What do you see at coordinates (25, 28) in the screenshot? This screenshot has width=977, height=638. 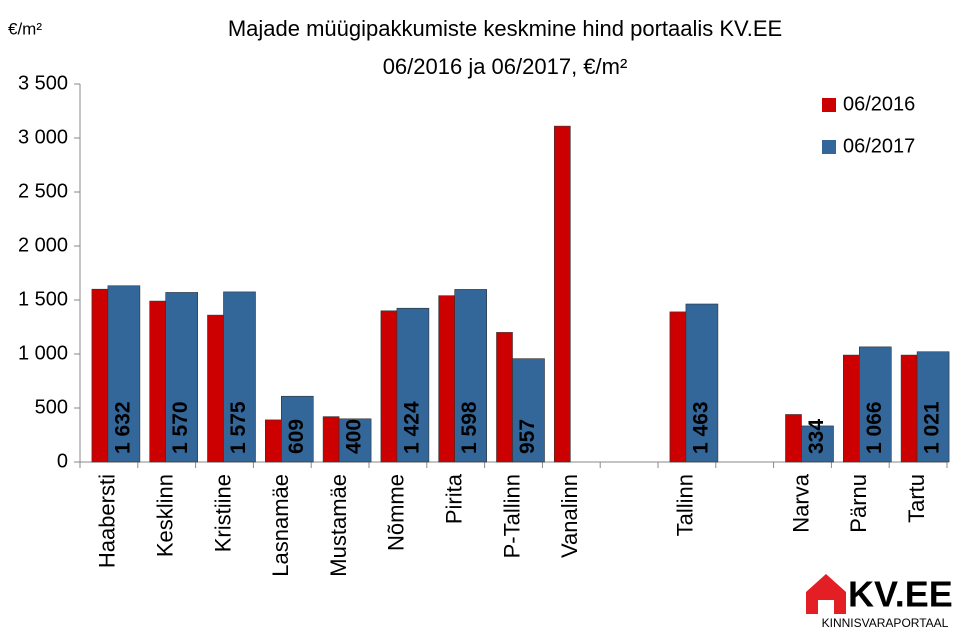 I see `y-axis-label: €/m²` at bounding box center [25, 28].